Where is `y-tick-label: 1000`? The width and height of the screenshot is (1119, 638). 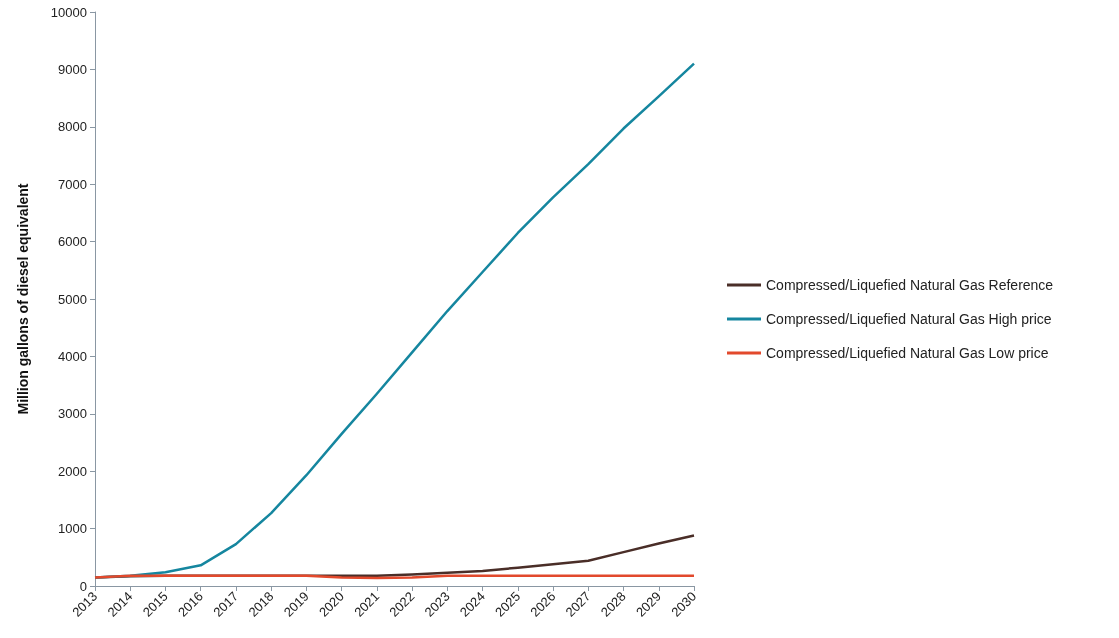 y-tick-label: 1000 is located at coordinates (72, 529).